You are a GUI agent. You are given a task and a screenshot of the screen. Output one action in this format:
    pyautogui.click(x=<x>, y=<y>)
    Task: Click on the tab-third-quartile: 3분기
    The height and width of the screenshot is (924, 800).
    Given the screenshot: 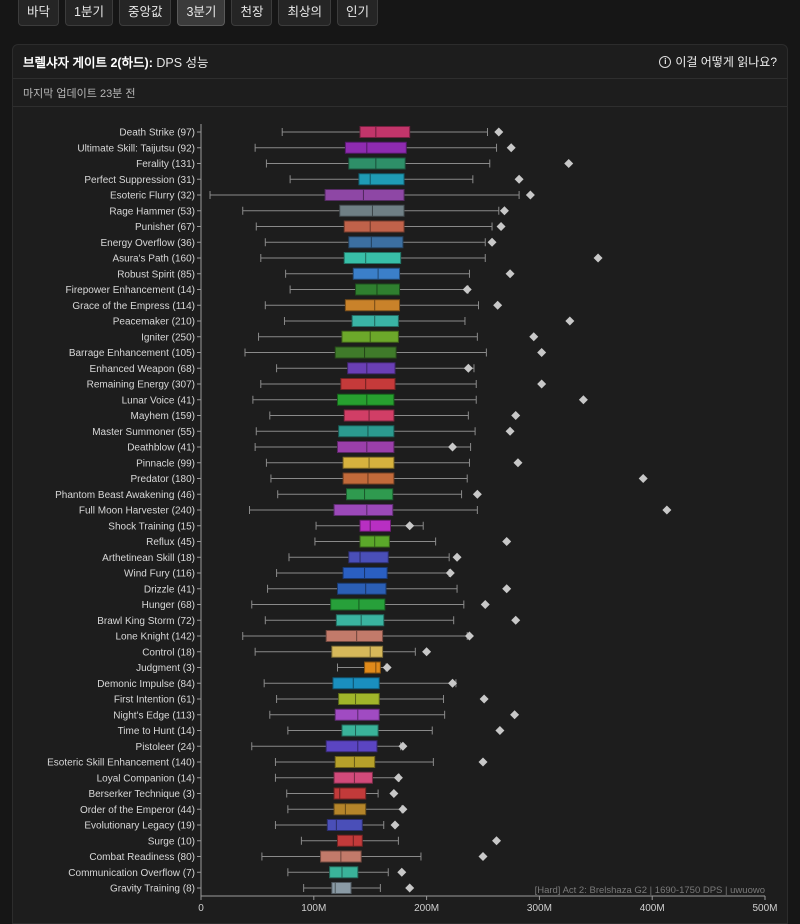 What is the action you would take?
    pyautogui.click(x=201, y=13)
    